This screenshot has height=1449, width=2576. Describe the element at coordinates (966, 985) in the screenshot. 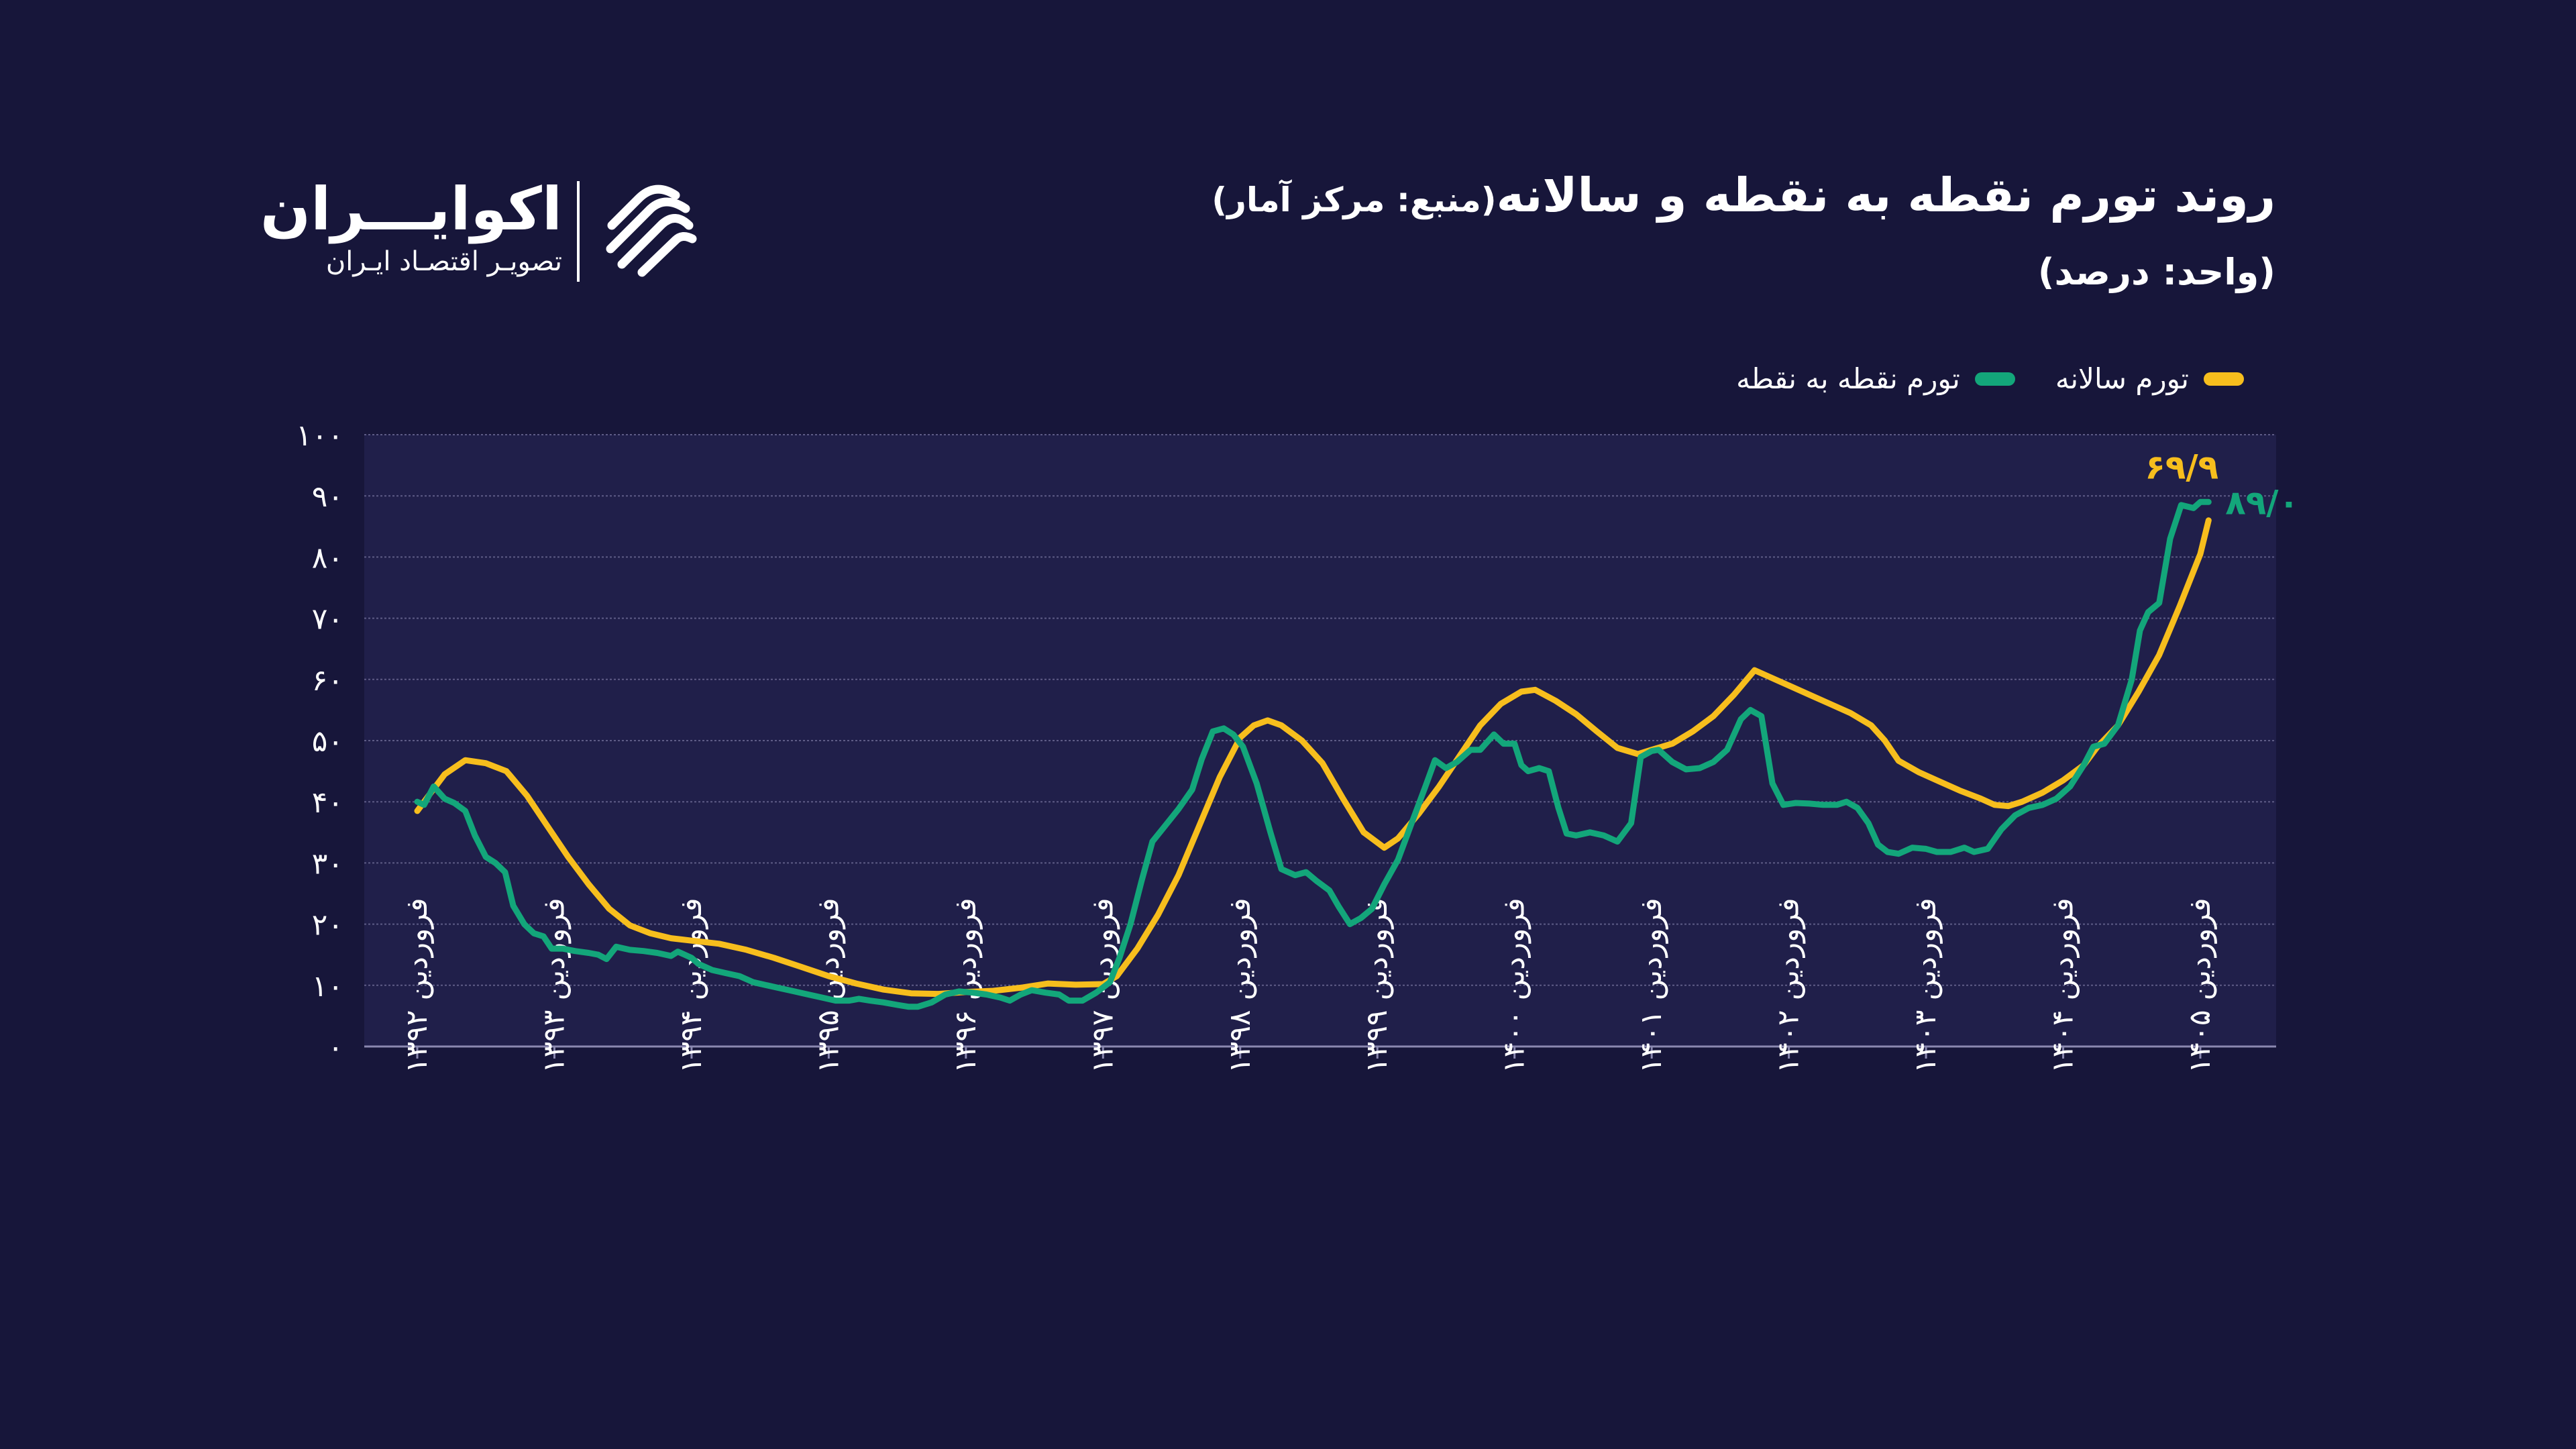

I see `x-tick-label: فروردین ۱۳۹۶` at that location.